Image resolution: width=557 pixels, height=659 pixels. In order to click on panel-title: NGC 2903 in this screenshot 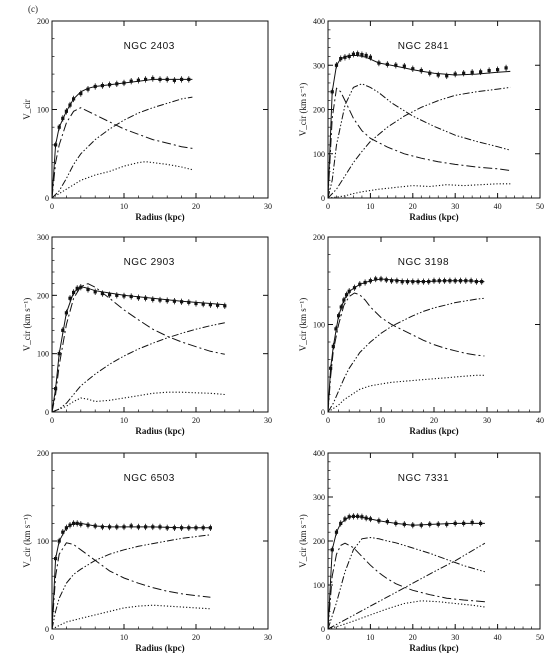, I will do `click(149, 262)`.